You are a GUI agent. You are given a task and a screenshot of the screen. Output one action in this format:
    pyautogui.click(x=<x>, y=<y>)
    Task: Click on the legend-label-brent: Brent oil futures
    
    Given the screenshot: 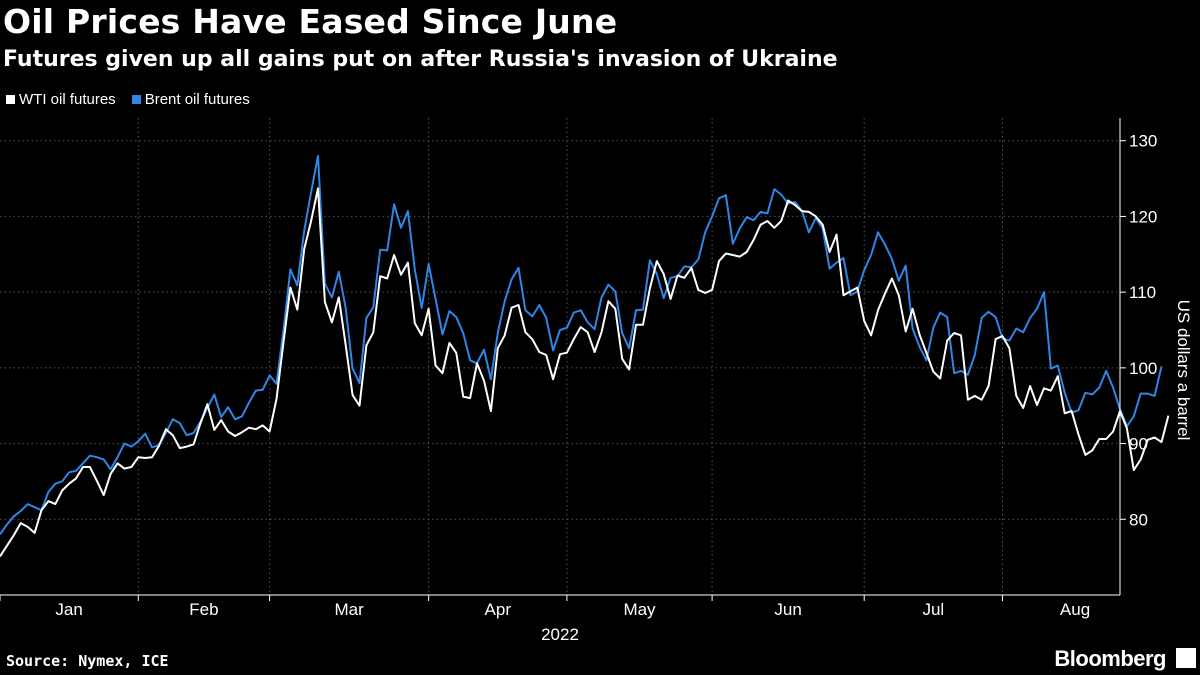 What is the action you would take?
    pyautogui.click(x=197, y=99)
    